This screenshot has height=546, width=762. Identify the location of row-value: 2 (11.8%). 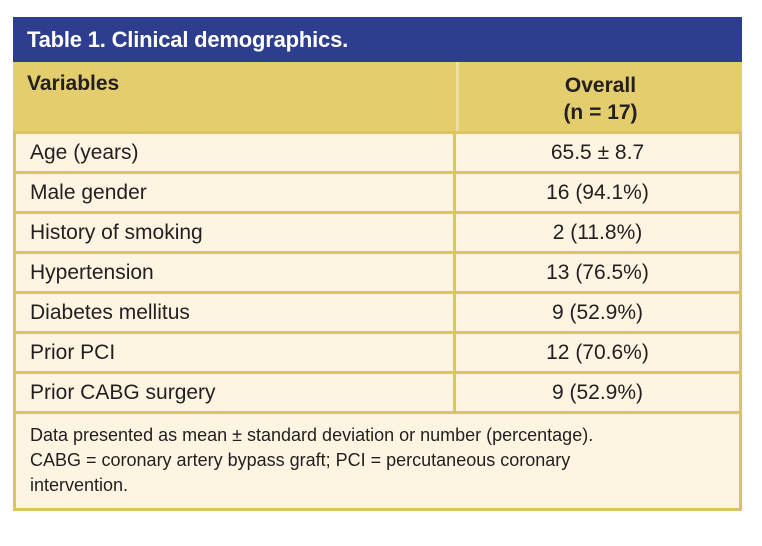
(597, 232).